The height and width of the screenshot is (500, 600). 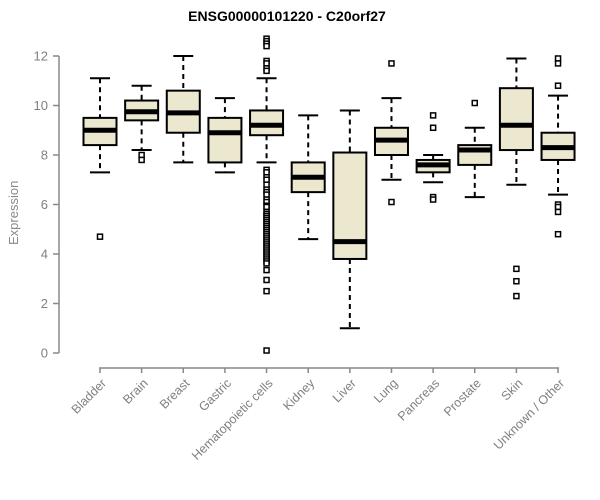 What do you see at coordinates (41, 105) in the screenshot?
I see `y-tick-label: 10` at bounding box center [41, 105].